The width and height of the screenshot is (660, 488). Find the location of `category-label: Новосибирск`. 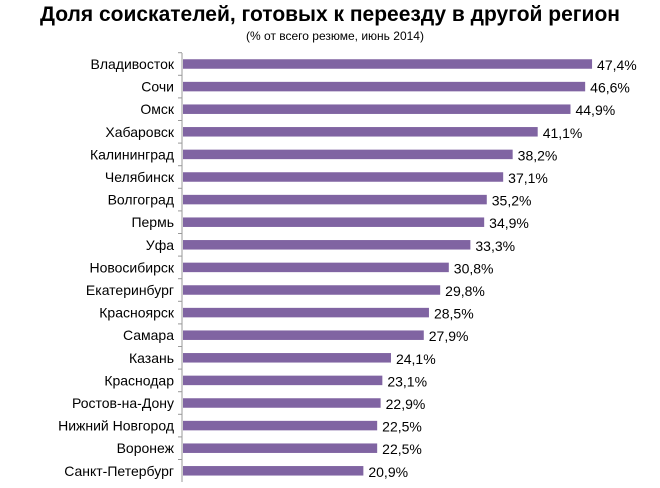

category-label: Новосибирск is located at coordinates (131, 267).